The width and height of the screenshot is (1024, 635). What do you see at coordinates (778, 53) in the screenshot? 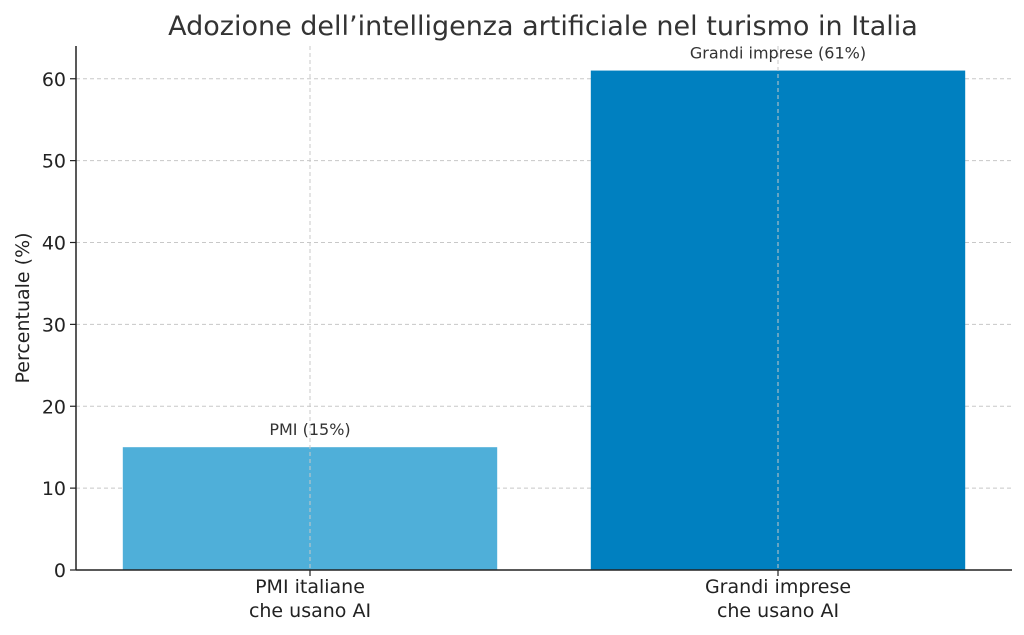
I see `data-label: Grandi imprese (61%)` at bounding box center [778, 53].